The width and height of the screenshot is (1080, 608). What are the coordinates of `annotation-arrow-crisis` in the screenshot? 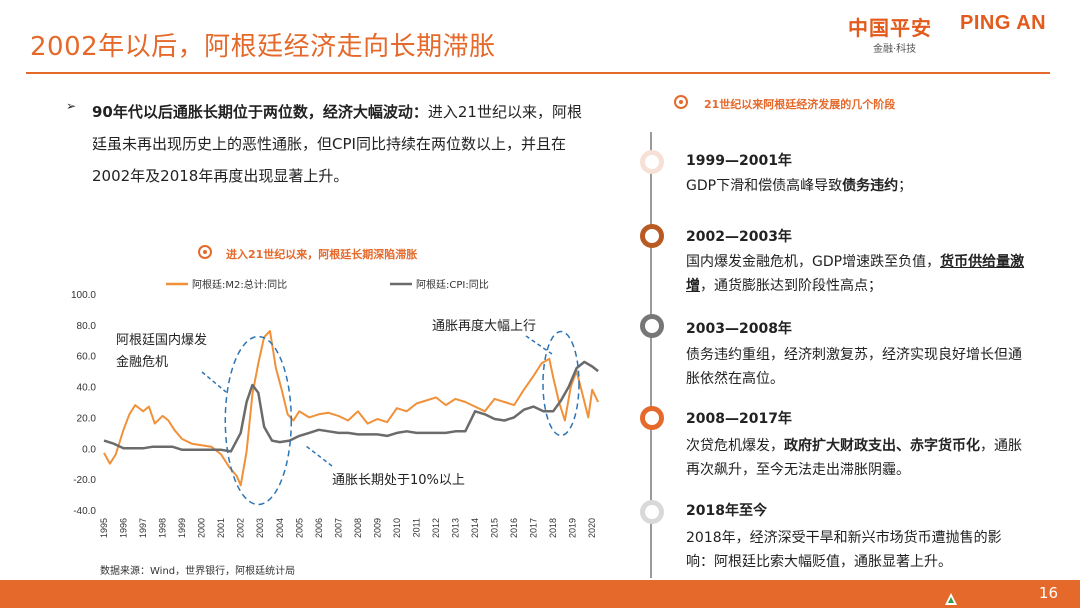 It's located at (214, 382).